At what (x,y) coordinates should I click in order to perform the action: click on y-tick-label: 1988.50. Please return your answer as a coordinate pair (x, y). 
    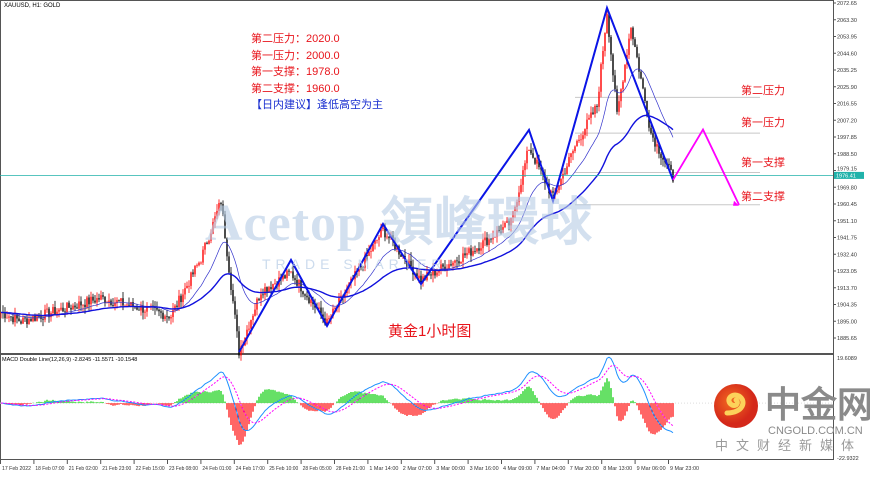
    Looking at the image, I should click on (847, 155).